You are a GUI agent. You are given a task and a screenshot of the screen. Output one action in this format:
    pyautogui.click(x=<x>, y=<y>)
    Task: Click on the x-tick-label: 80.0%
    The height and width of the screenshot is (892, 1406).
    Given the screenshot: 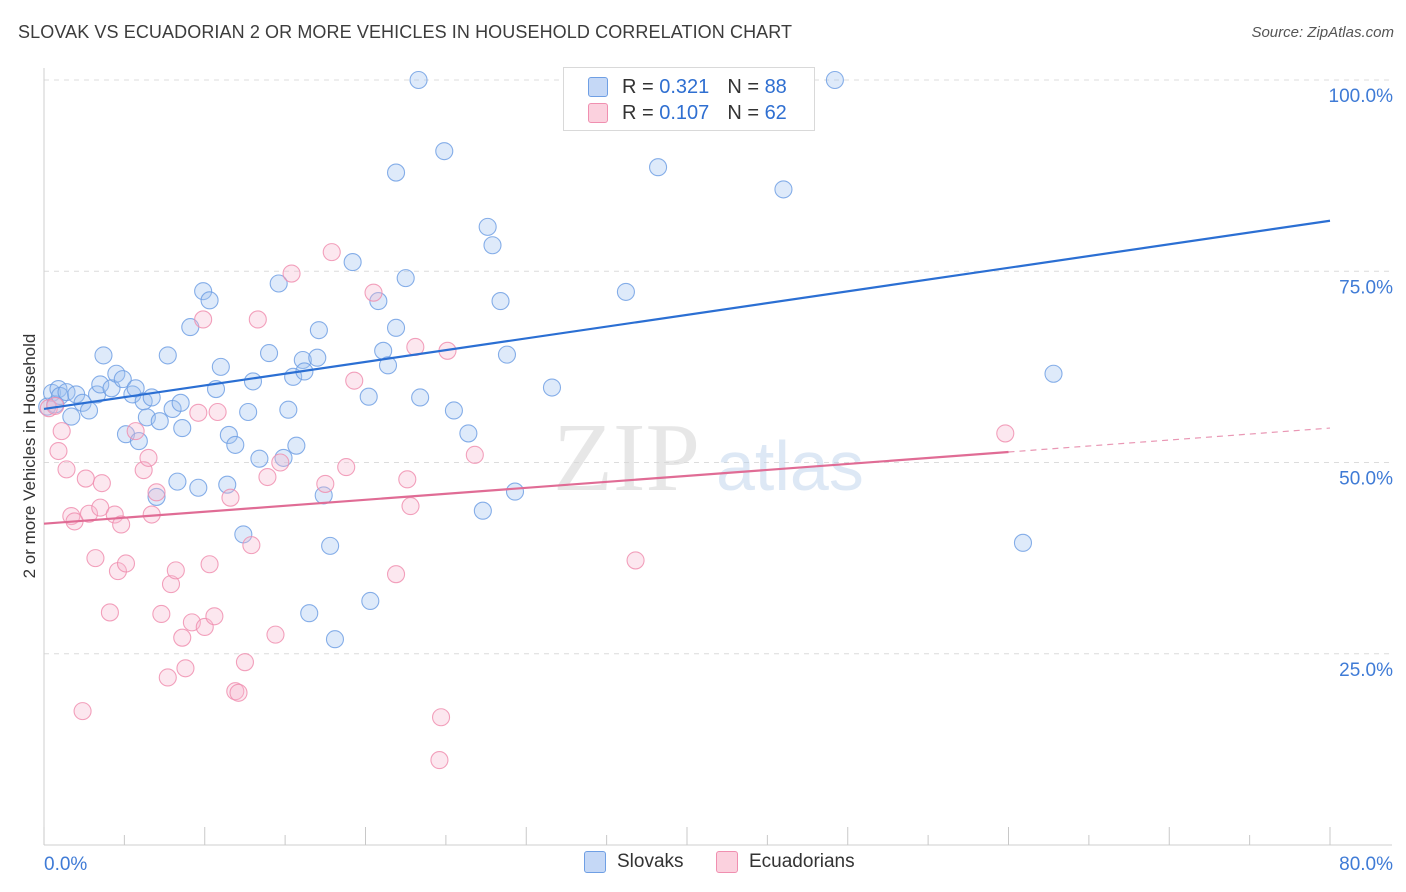 What is the action you would take?
    pyautogui.click(x=1366, y=864)
    